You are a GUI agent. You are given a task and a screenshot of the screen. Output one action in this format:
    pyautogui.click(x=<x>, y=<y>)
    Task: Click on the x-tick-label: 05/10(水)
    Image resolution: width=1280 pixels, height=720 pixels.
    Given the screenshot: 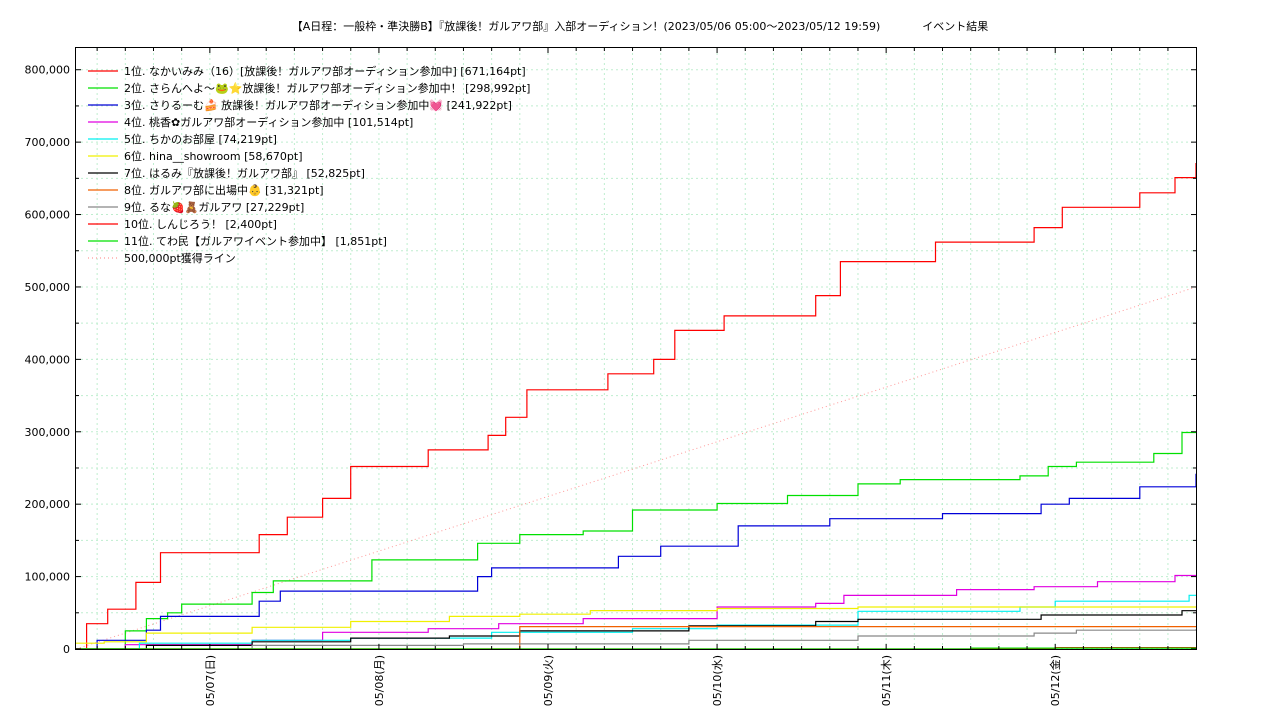 What is the action you would take?
    pyautogui.click(x=717, y=680)
    